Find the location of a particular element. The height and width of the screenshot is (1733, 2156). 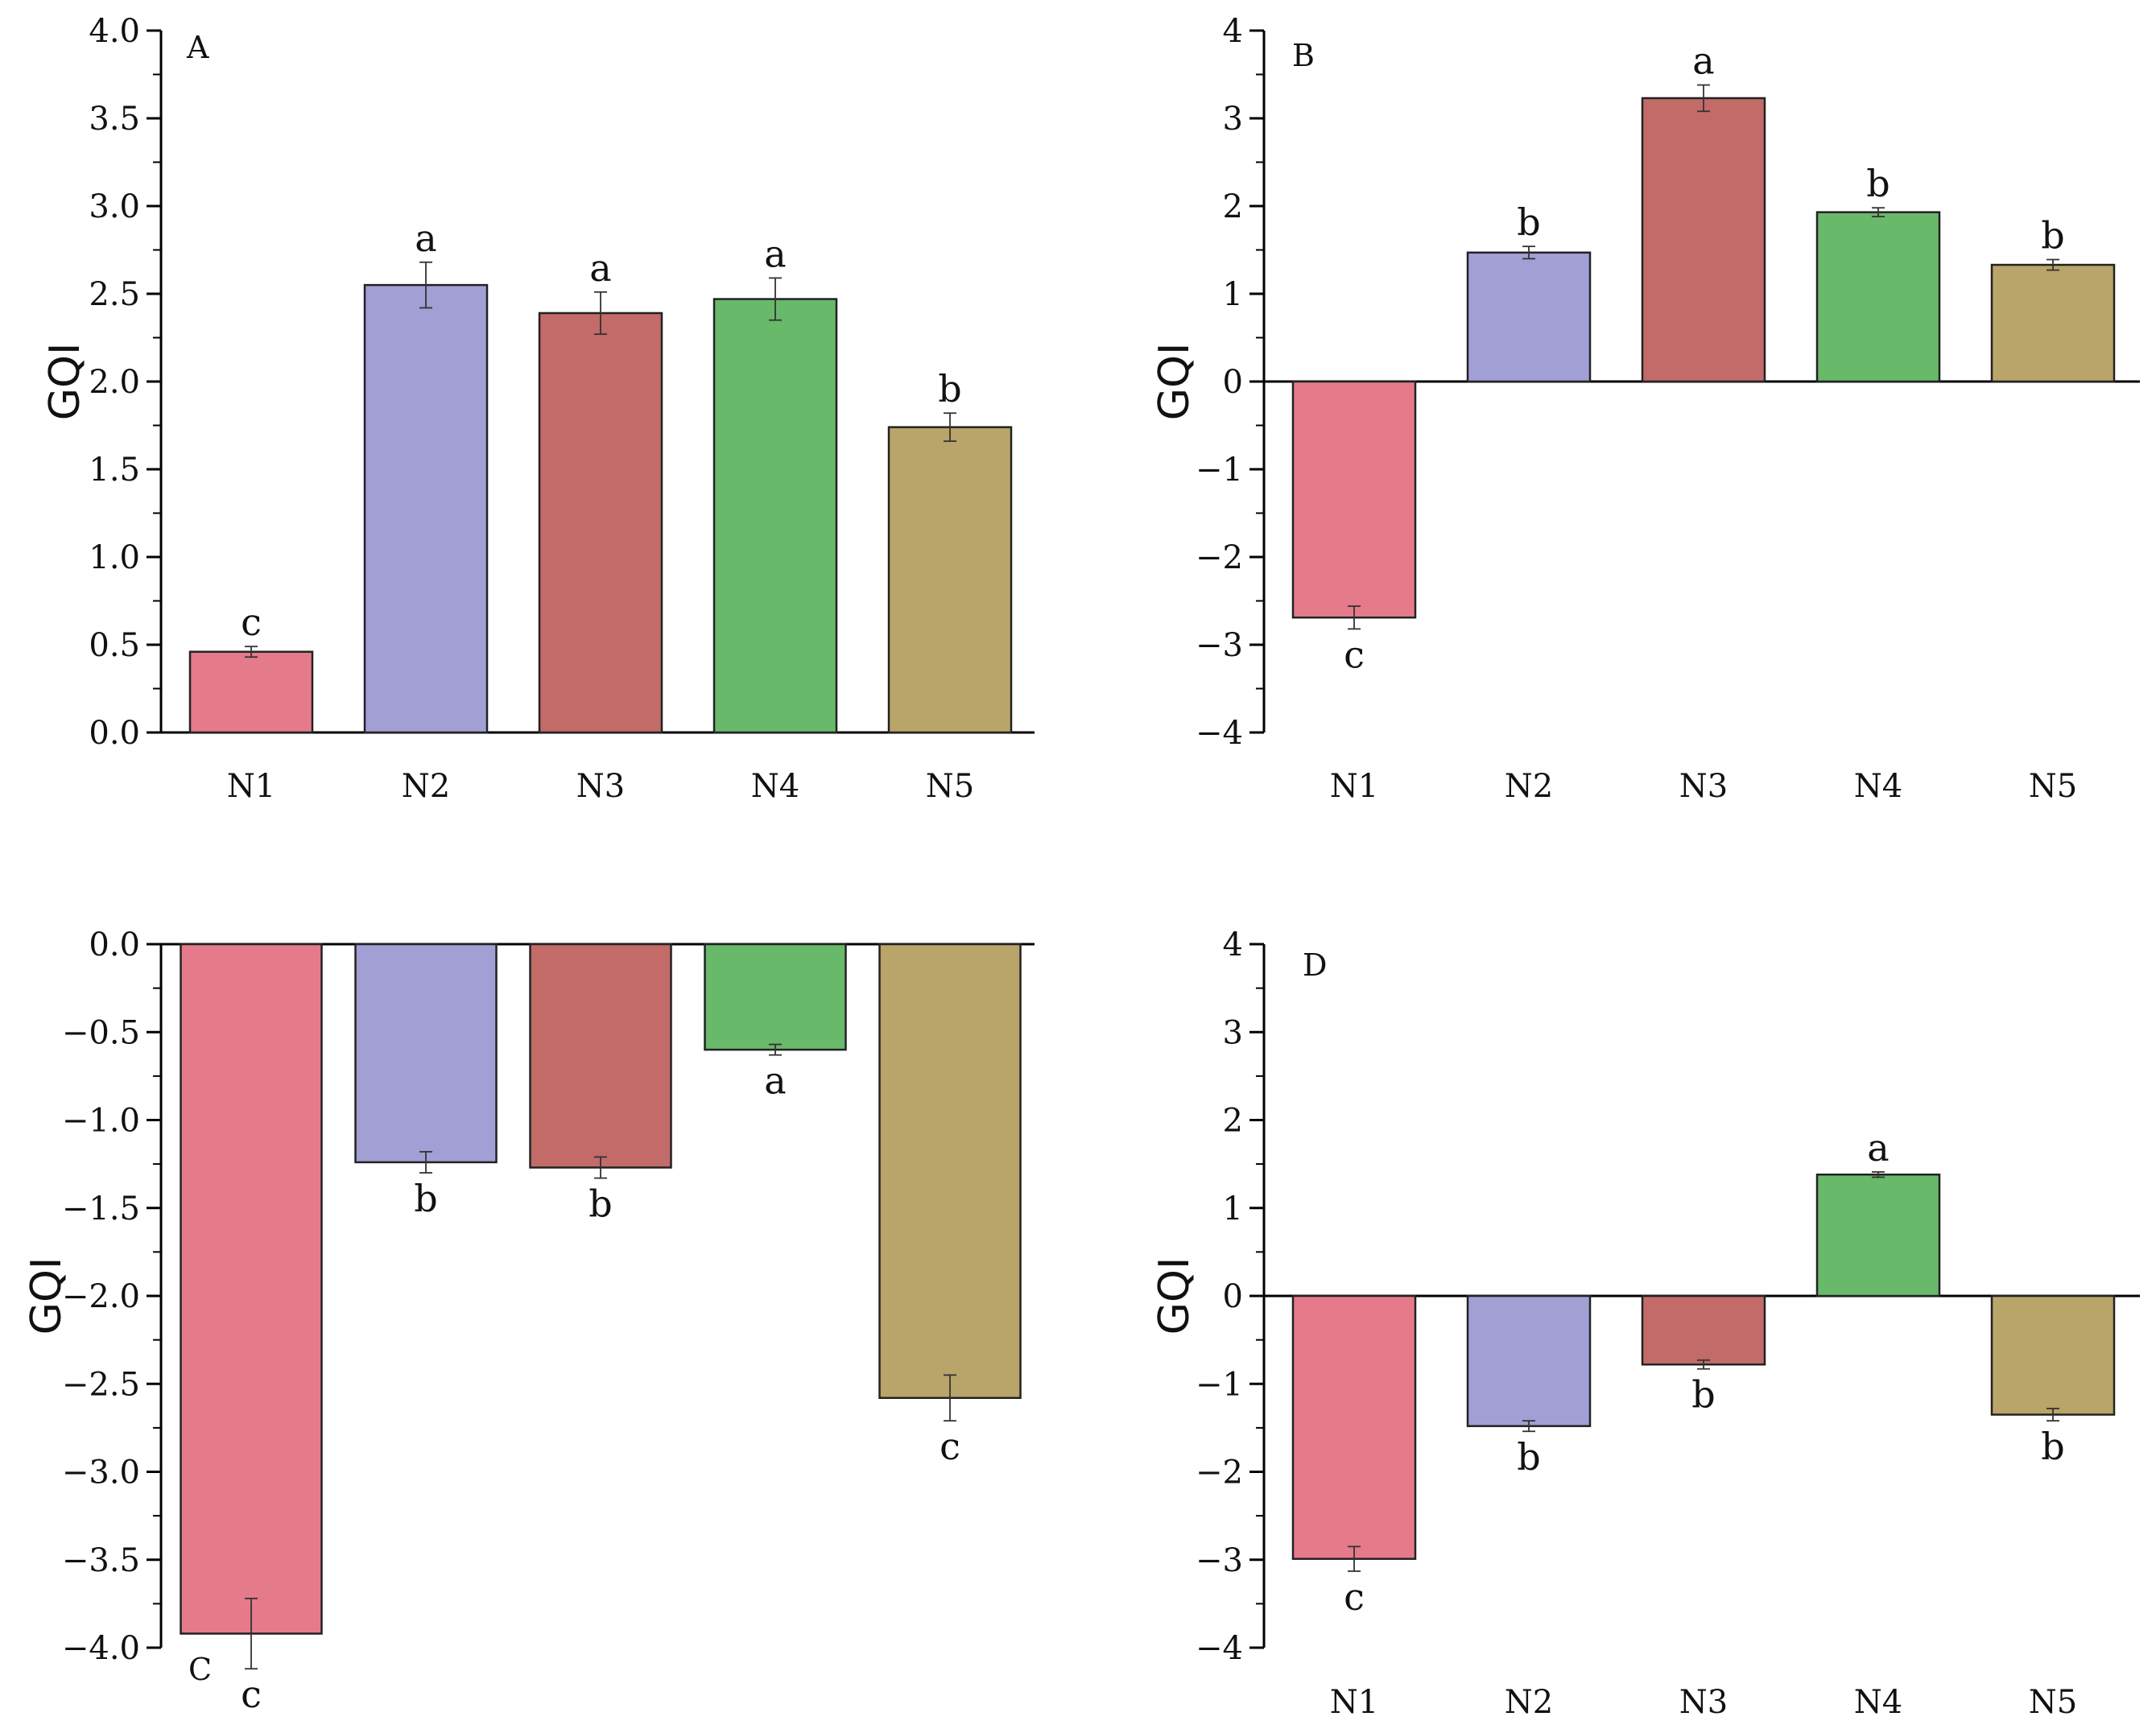

panel-c-y-tick-label: −3.5 is located at coordinates (101, 1560).